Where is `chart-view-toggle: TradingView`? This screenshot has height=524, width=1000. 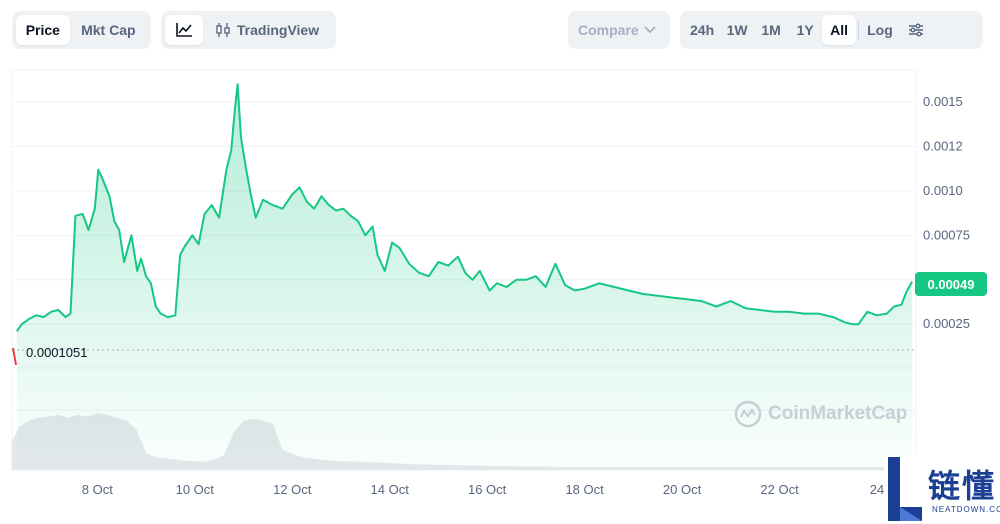
chart-view-toggle: TradingView is located at coordinates (248, 30).